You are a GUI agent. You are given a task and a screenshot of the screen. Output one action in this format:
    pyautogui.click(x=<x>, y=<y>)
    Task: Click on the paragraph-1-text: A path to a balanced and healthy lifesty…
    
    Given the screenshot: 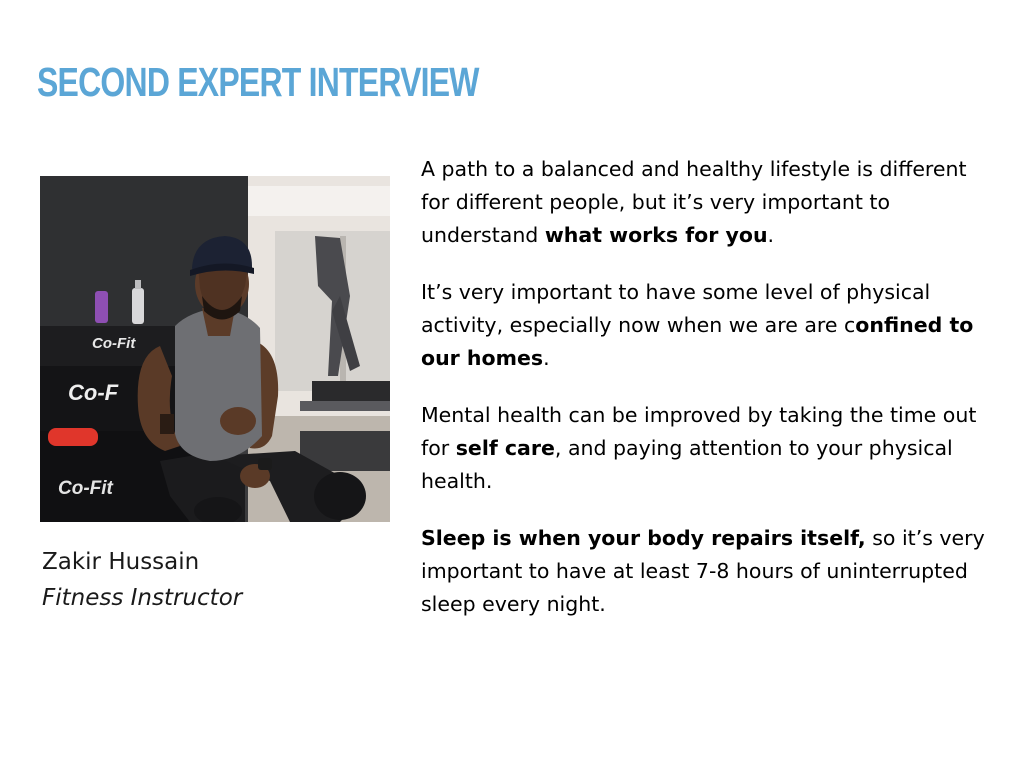 What is the action you would take?
    pyautogui.click(x=694, y=202)
    